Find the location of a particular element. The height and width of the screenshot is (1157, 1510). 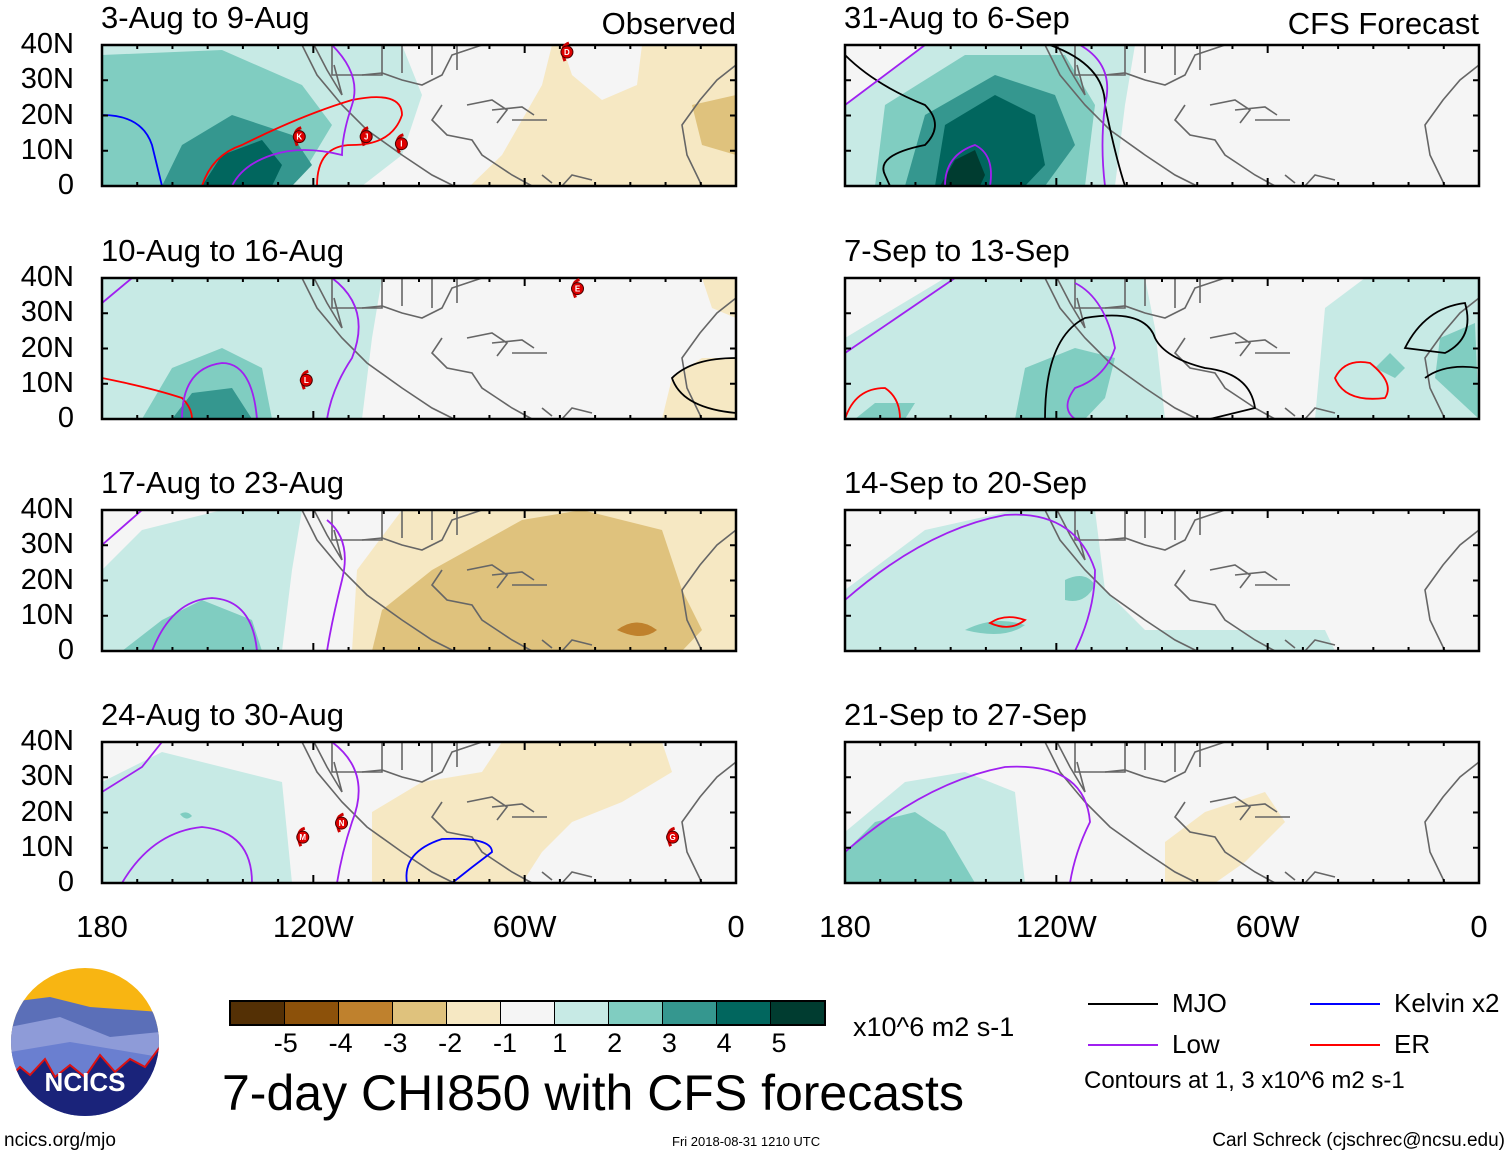

tropical-cyclone-icon: M is located at coordinates (303, 836).